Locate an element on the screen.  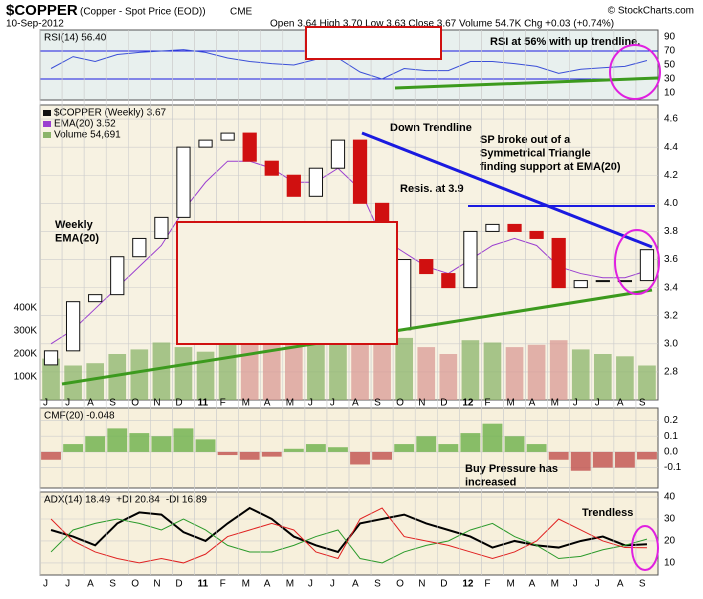
y-tick-label: 90 is located at coordinates (670, 37).